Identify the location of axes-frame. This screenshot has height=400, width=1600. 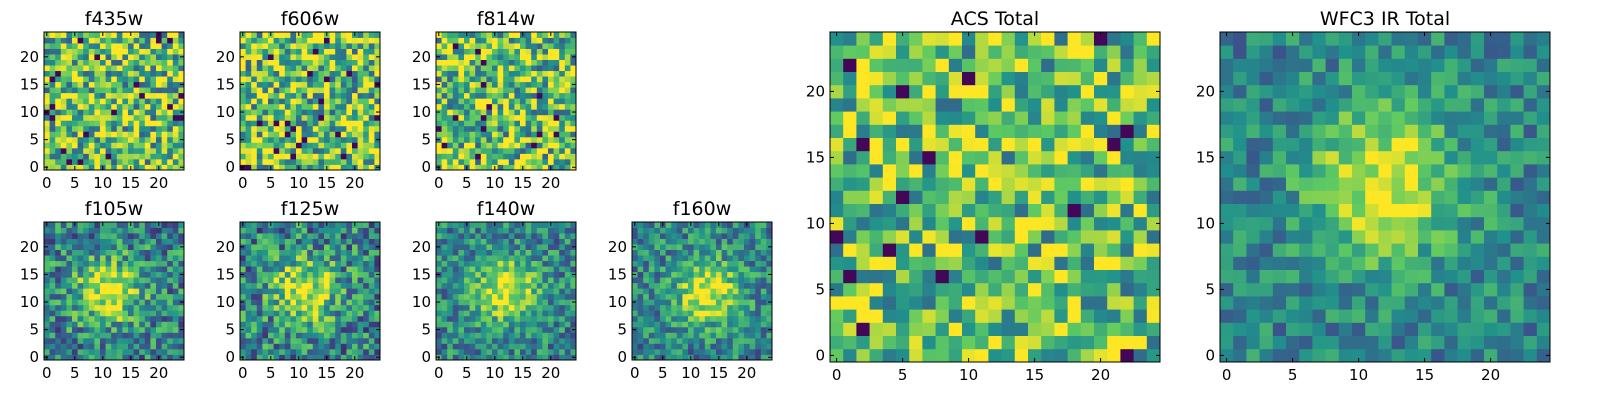
(506, 291).